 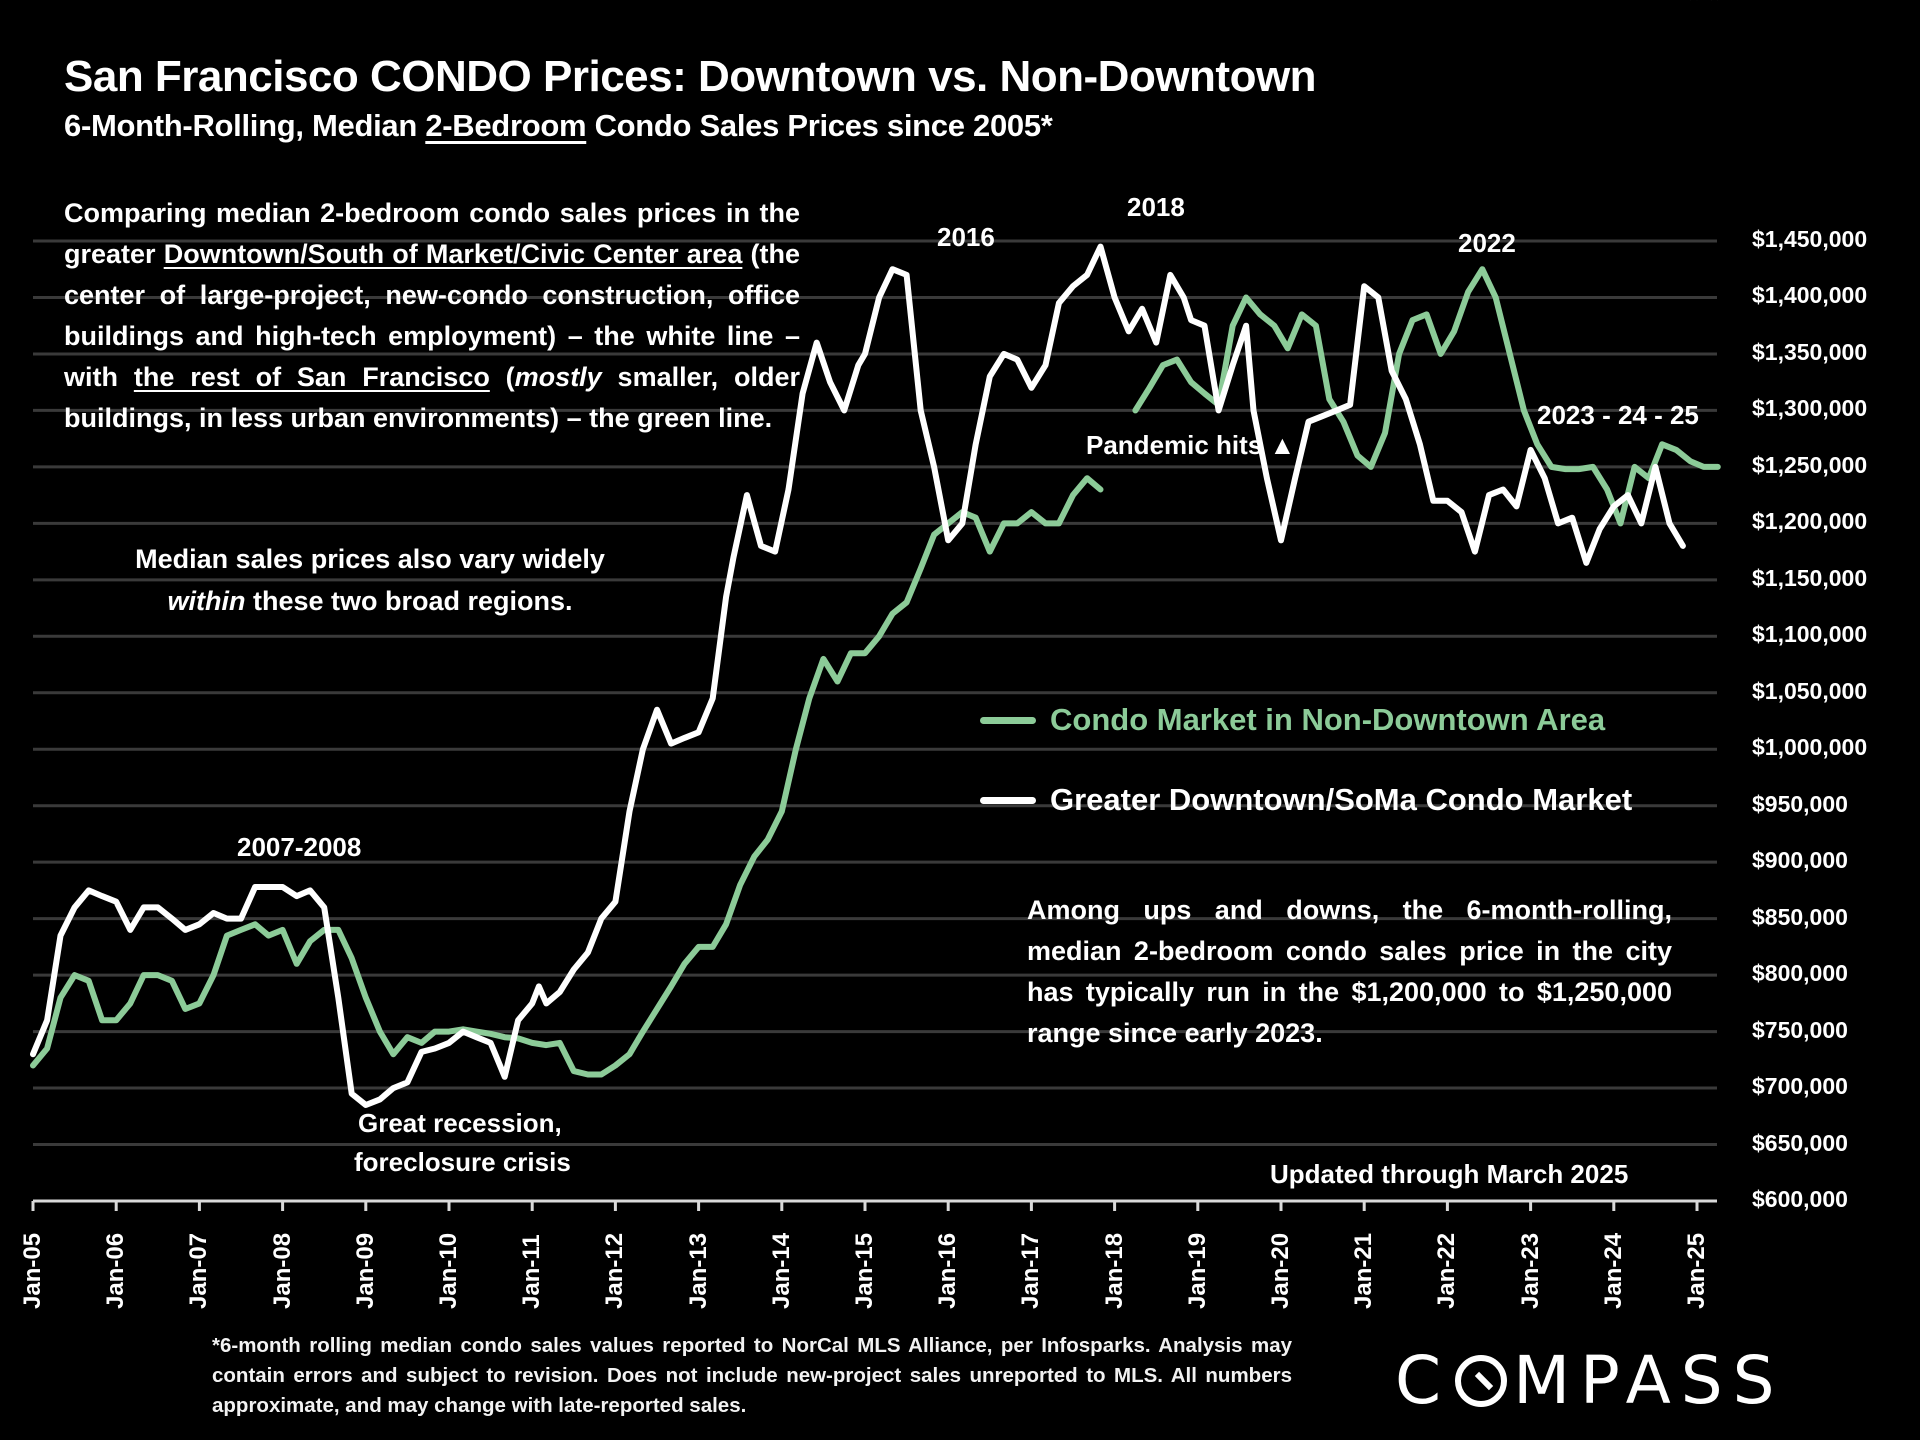 I want to click on within-italic: within, so click(x=206, y=601).